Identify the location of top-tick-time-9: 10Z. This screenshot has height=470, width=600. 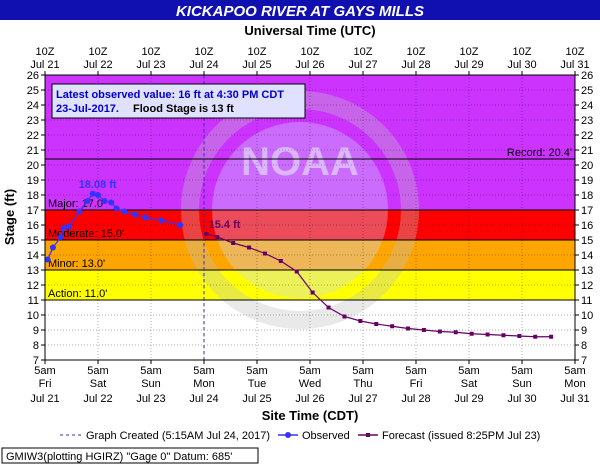
(522, 52).